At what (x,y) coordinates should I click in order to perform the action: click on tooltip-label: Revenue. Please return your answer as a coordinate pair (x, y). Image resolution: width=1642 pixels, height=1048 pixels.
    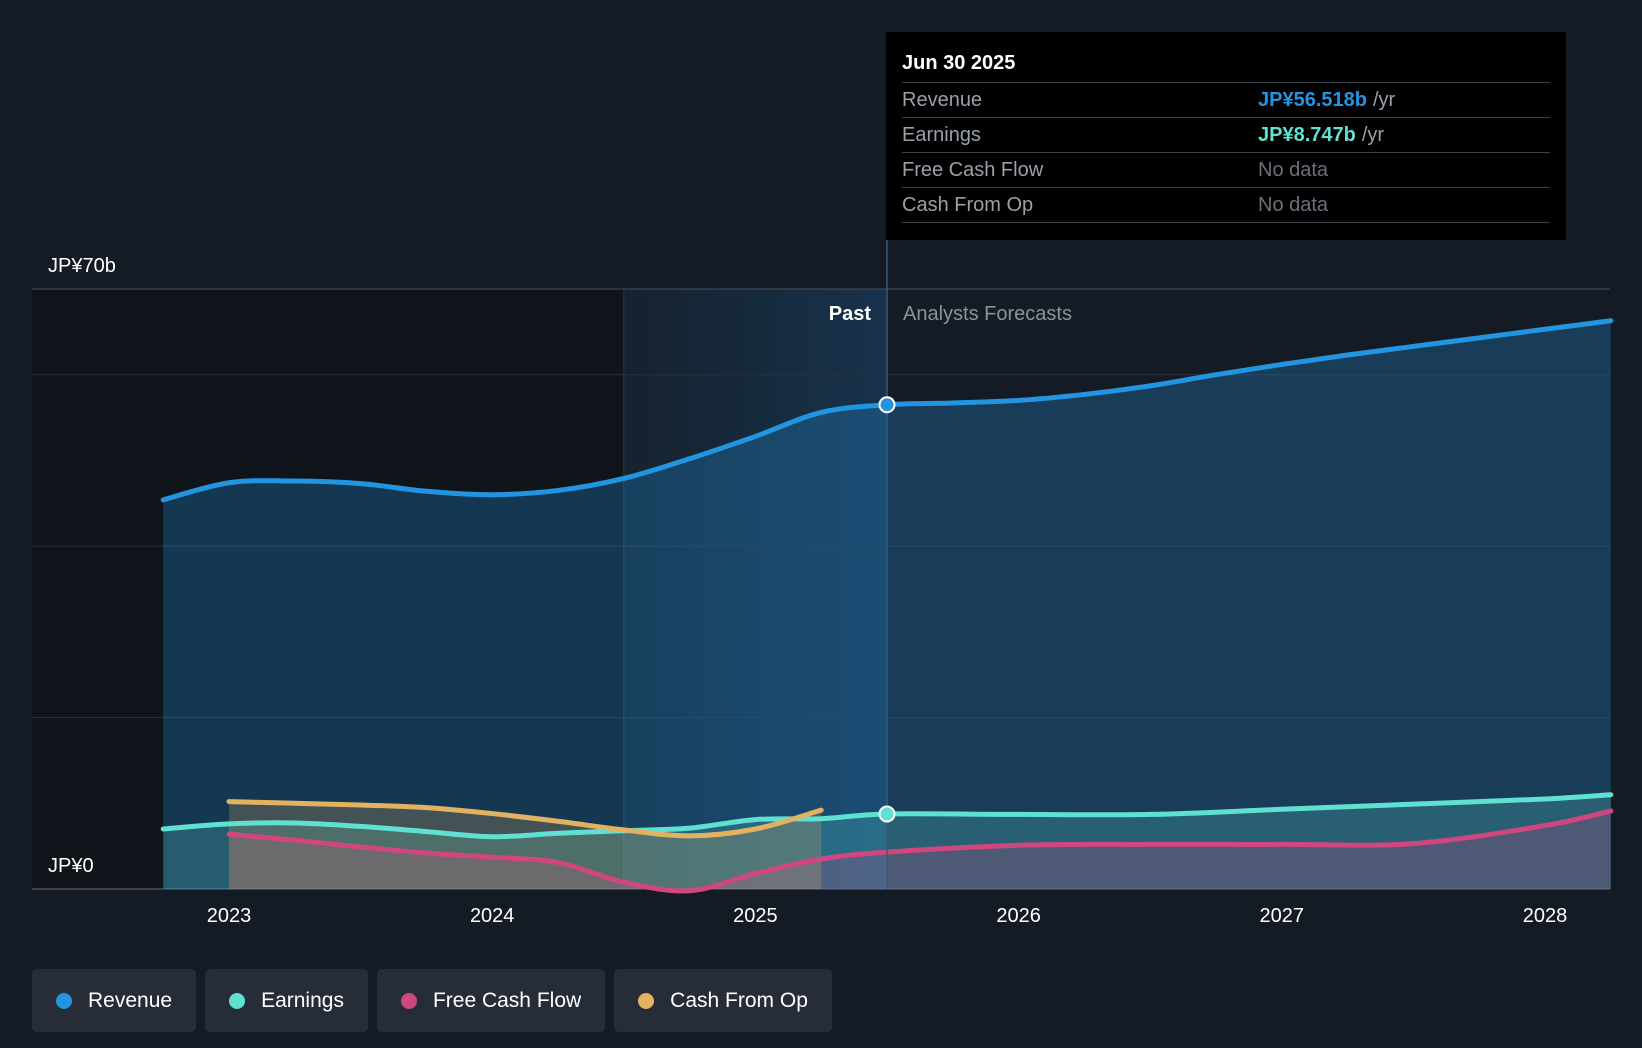
    Looking at the image, I should click on (942, 100).